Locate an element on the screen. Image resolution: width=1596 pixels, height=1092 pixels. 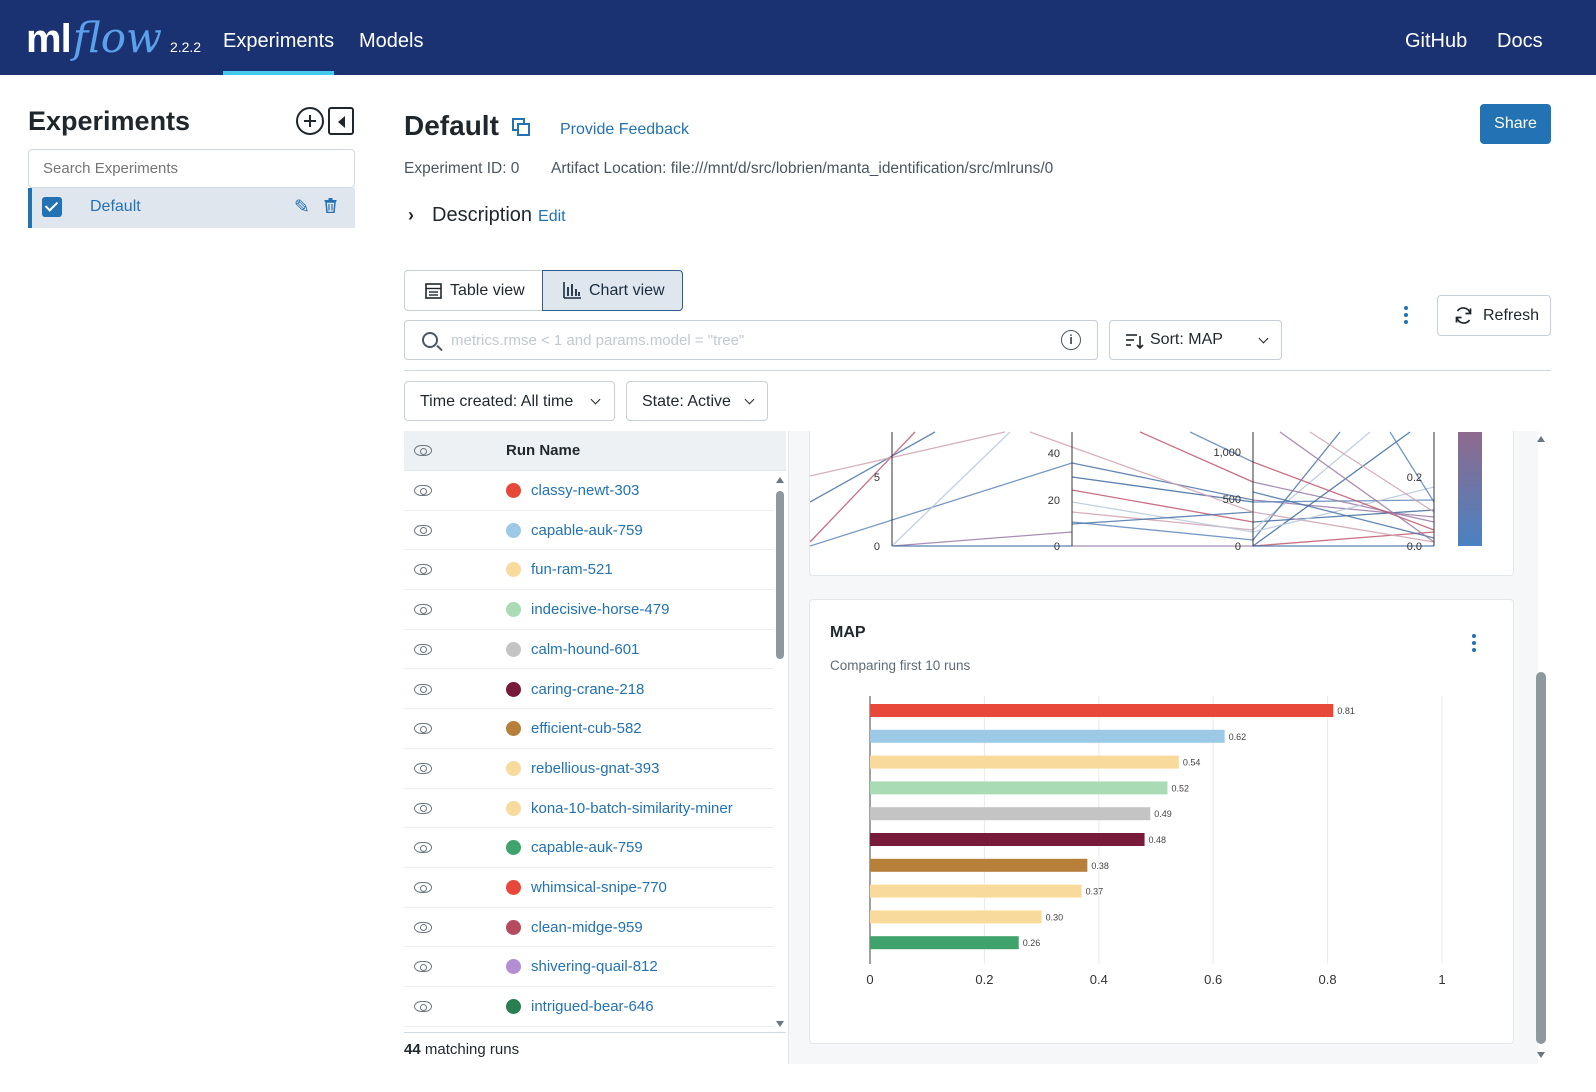
color-scale-bar is located at coordinates (1470, 489).